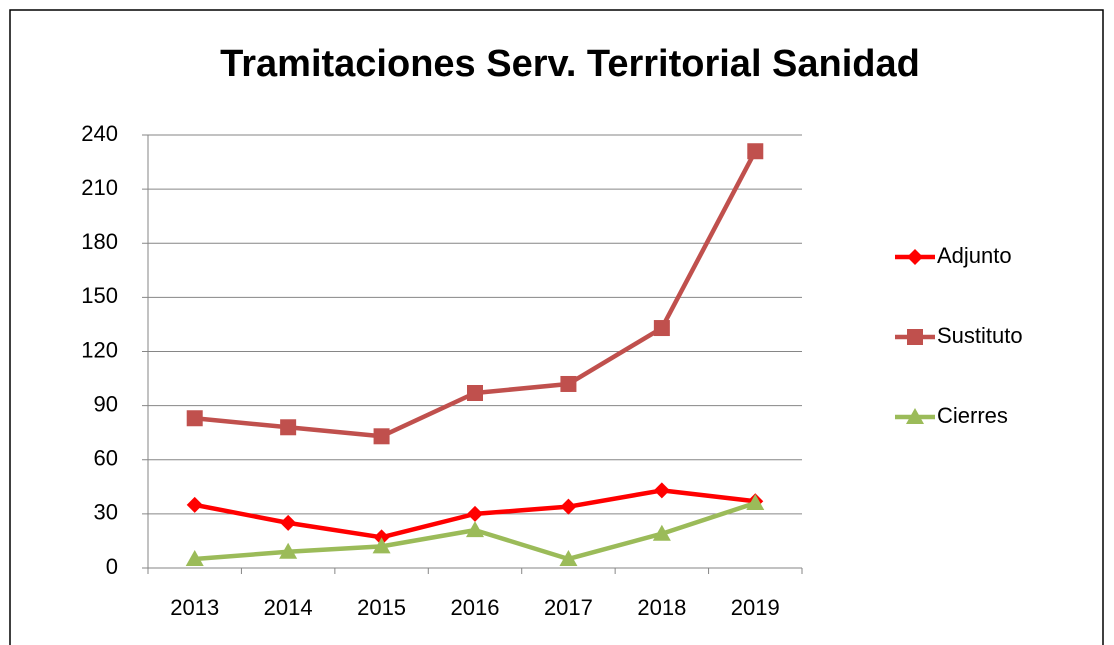  I want to click on x-tick-label: 2016, so click(475, 607).